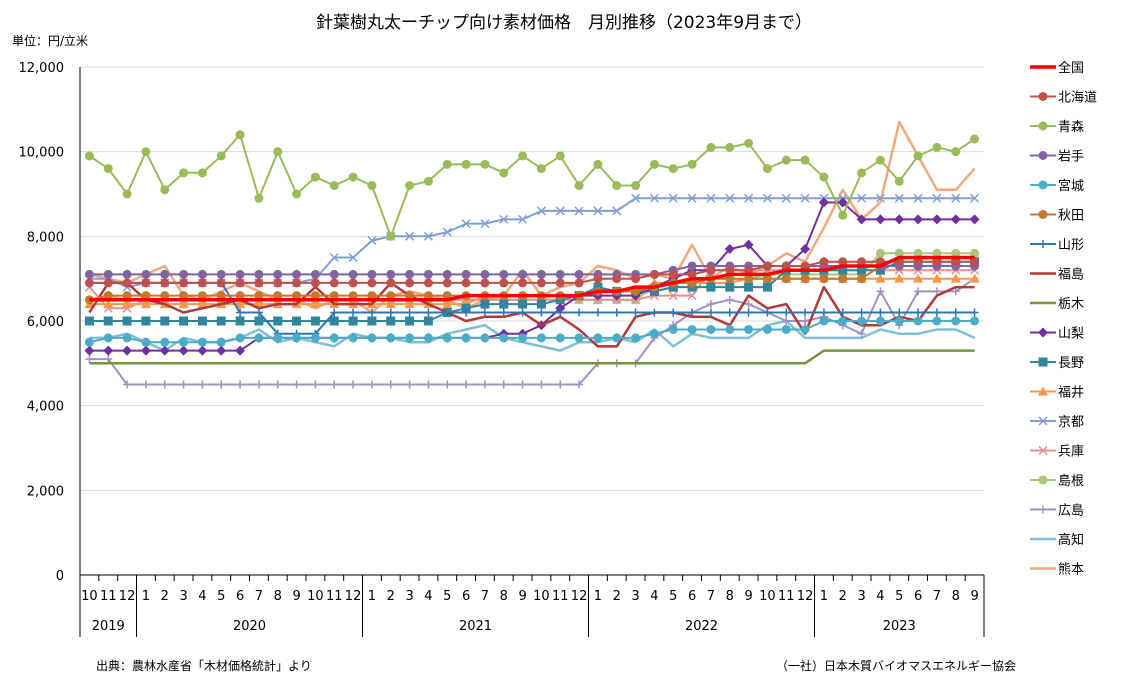 The width and height of the screenshot is (1128, 683). Describe the element at coordinates (1071, 511) in the screenshot. I see `legend-label: 広島` at that location.